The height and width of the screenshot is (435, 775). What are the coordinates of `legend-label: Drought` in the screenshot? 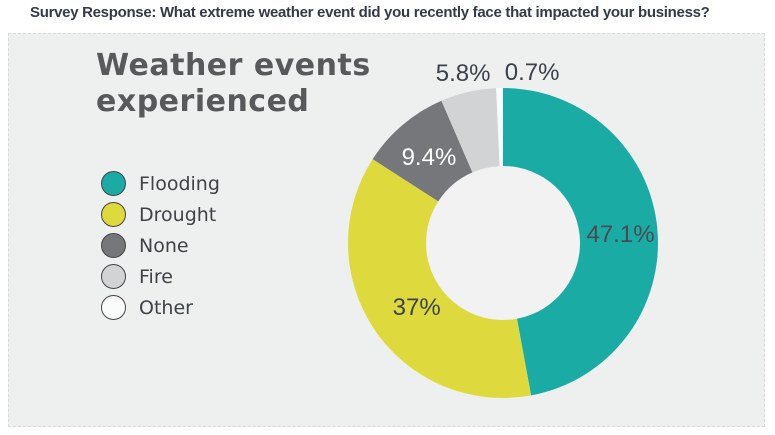 It's located at (178, 214).